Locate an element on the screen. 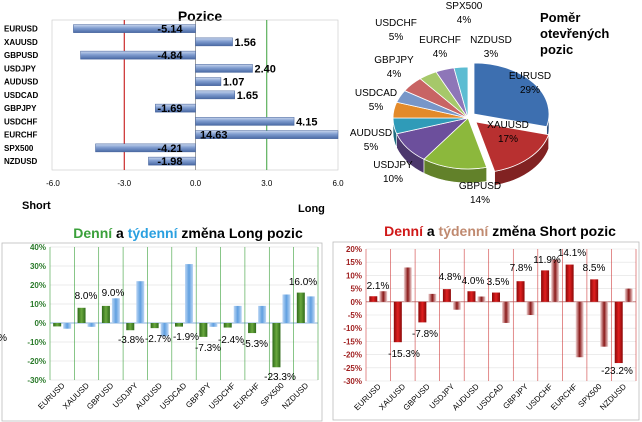 The image size is (642, 422). pie-label-name-usdcad: USDCAD is located at coordinates (376, 93).